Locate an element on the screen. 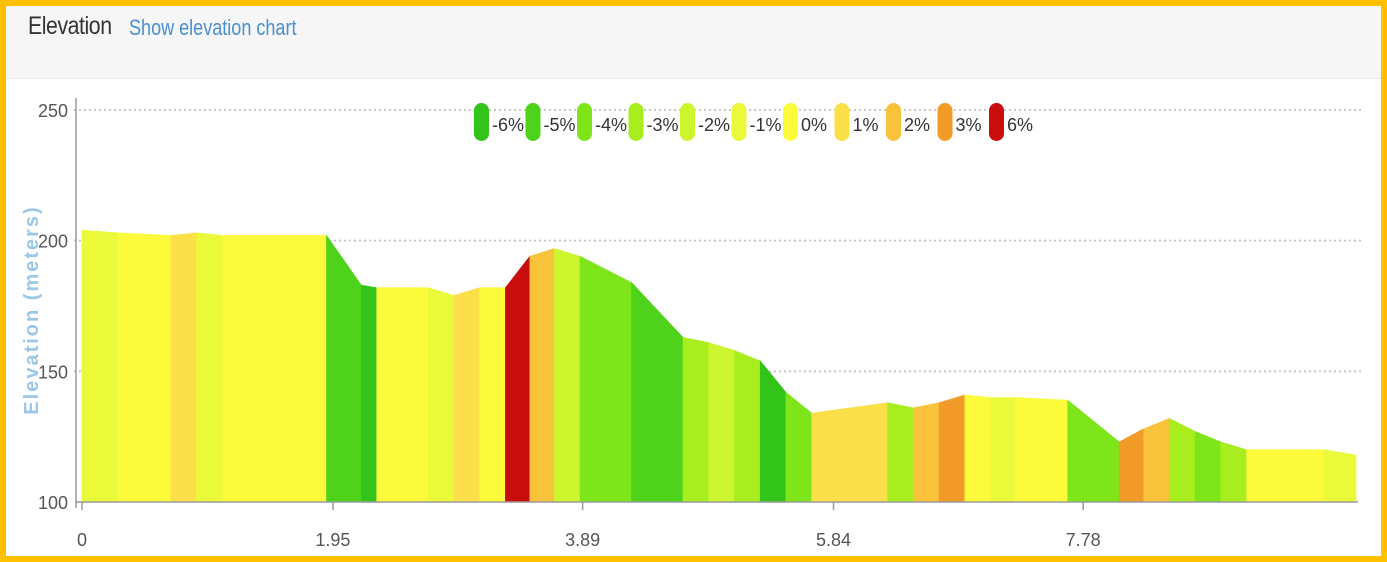  legend-item: -6% is located at coordinates (499, 122).